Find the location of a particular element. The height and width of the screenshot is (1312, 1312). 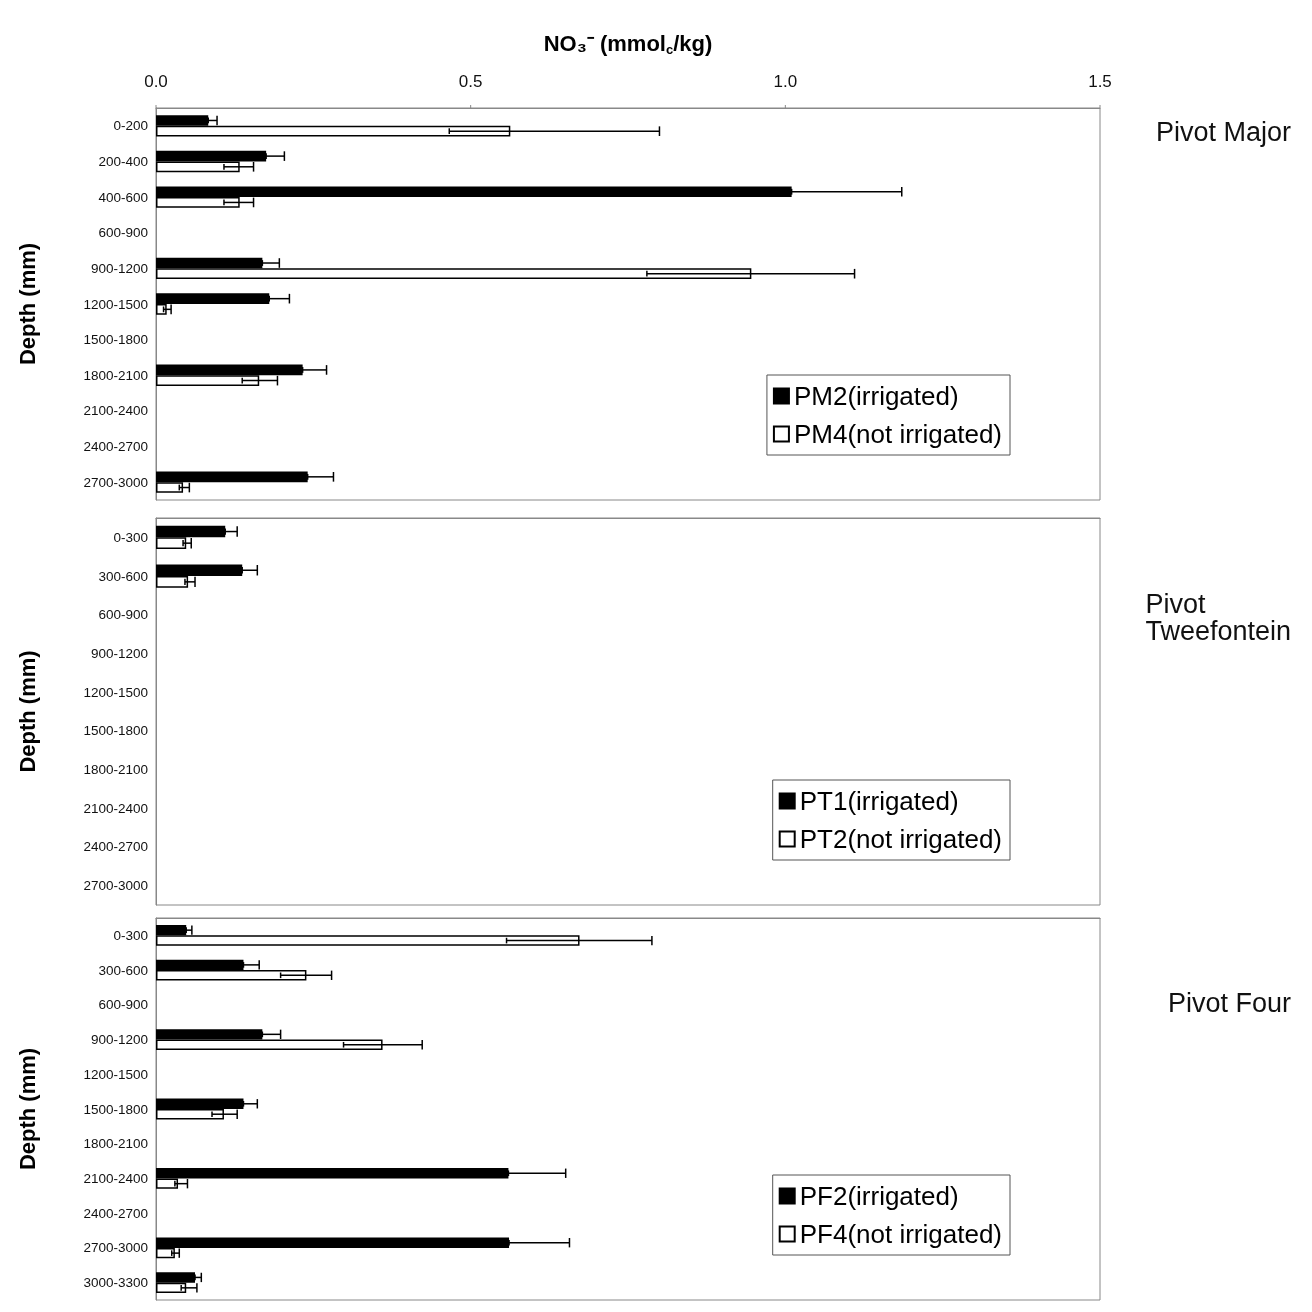

y-tick-label: 3000-3300 is located at coordinates (115, 1283).